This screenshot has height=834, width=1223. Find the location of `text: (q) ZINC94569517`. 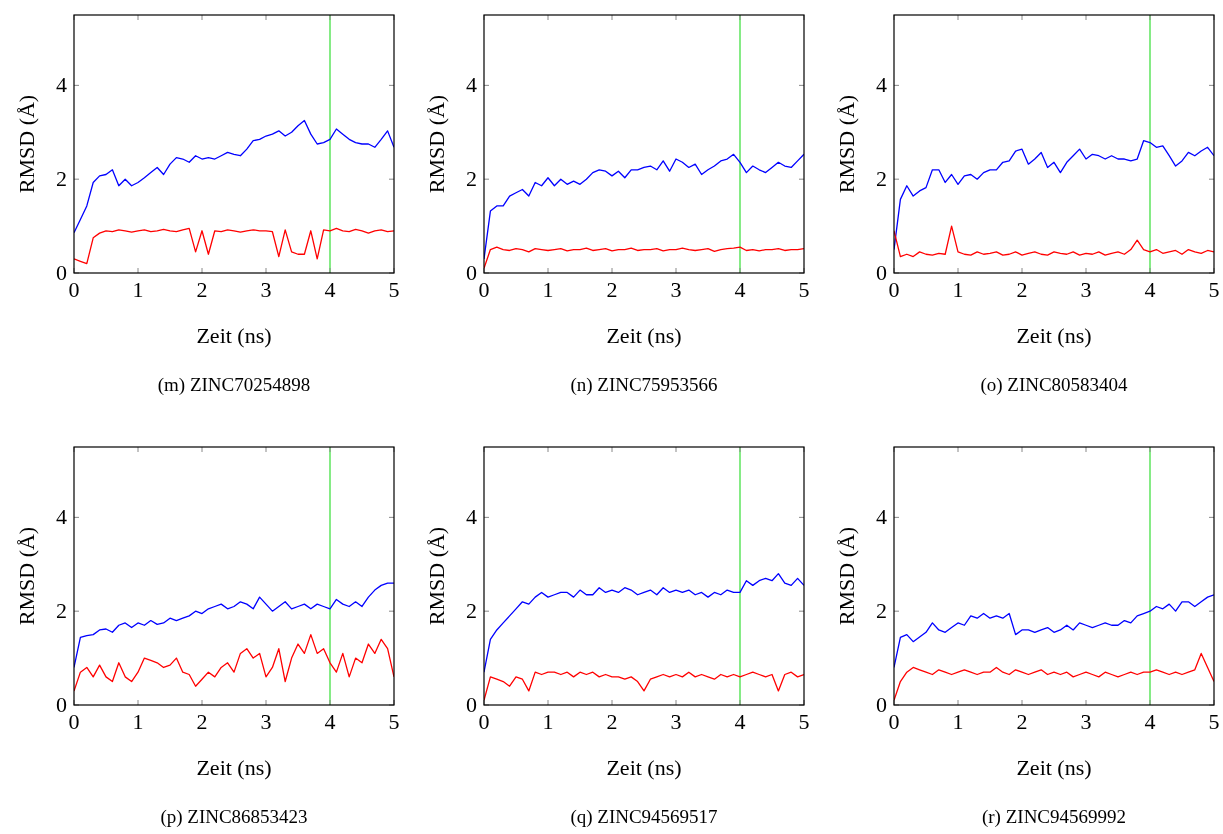

text: (q) ZINC94569517 is located at coordinates (644, 817).